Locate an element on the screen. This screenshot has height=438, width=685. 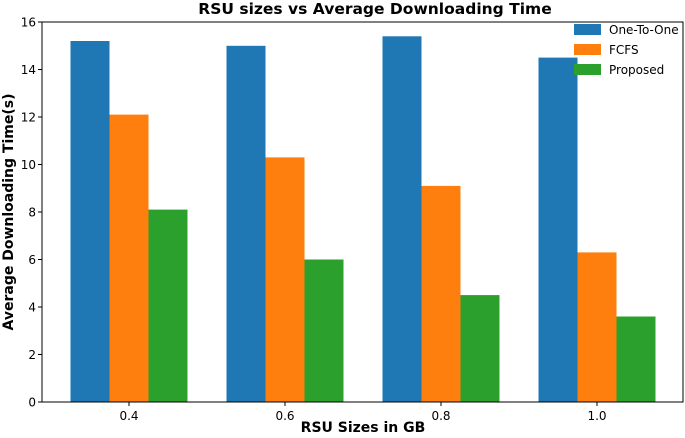
legend-label: Proposed is located at coordinates (636, 70).